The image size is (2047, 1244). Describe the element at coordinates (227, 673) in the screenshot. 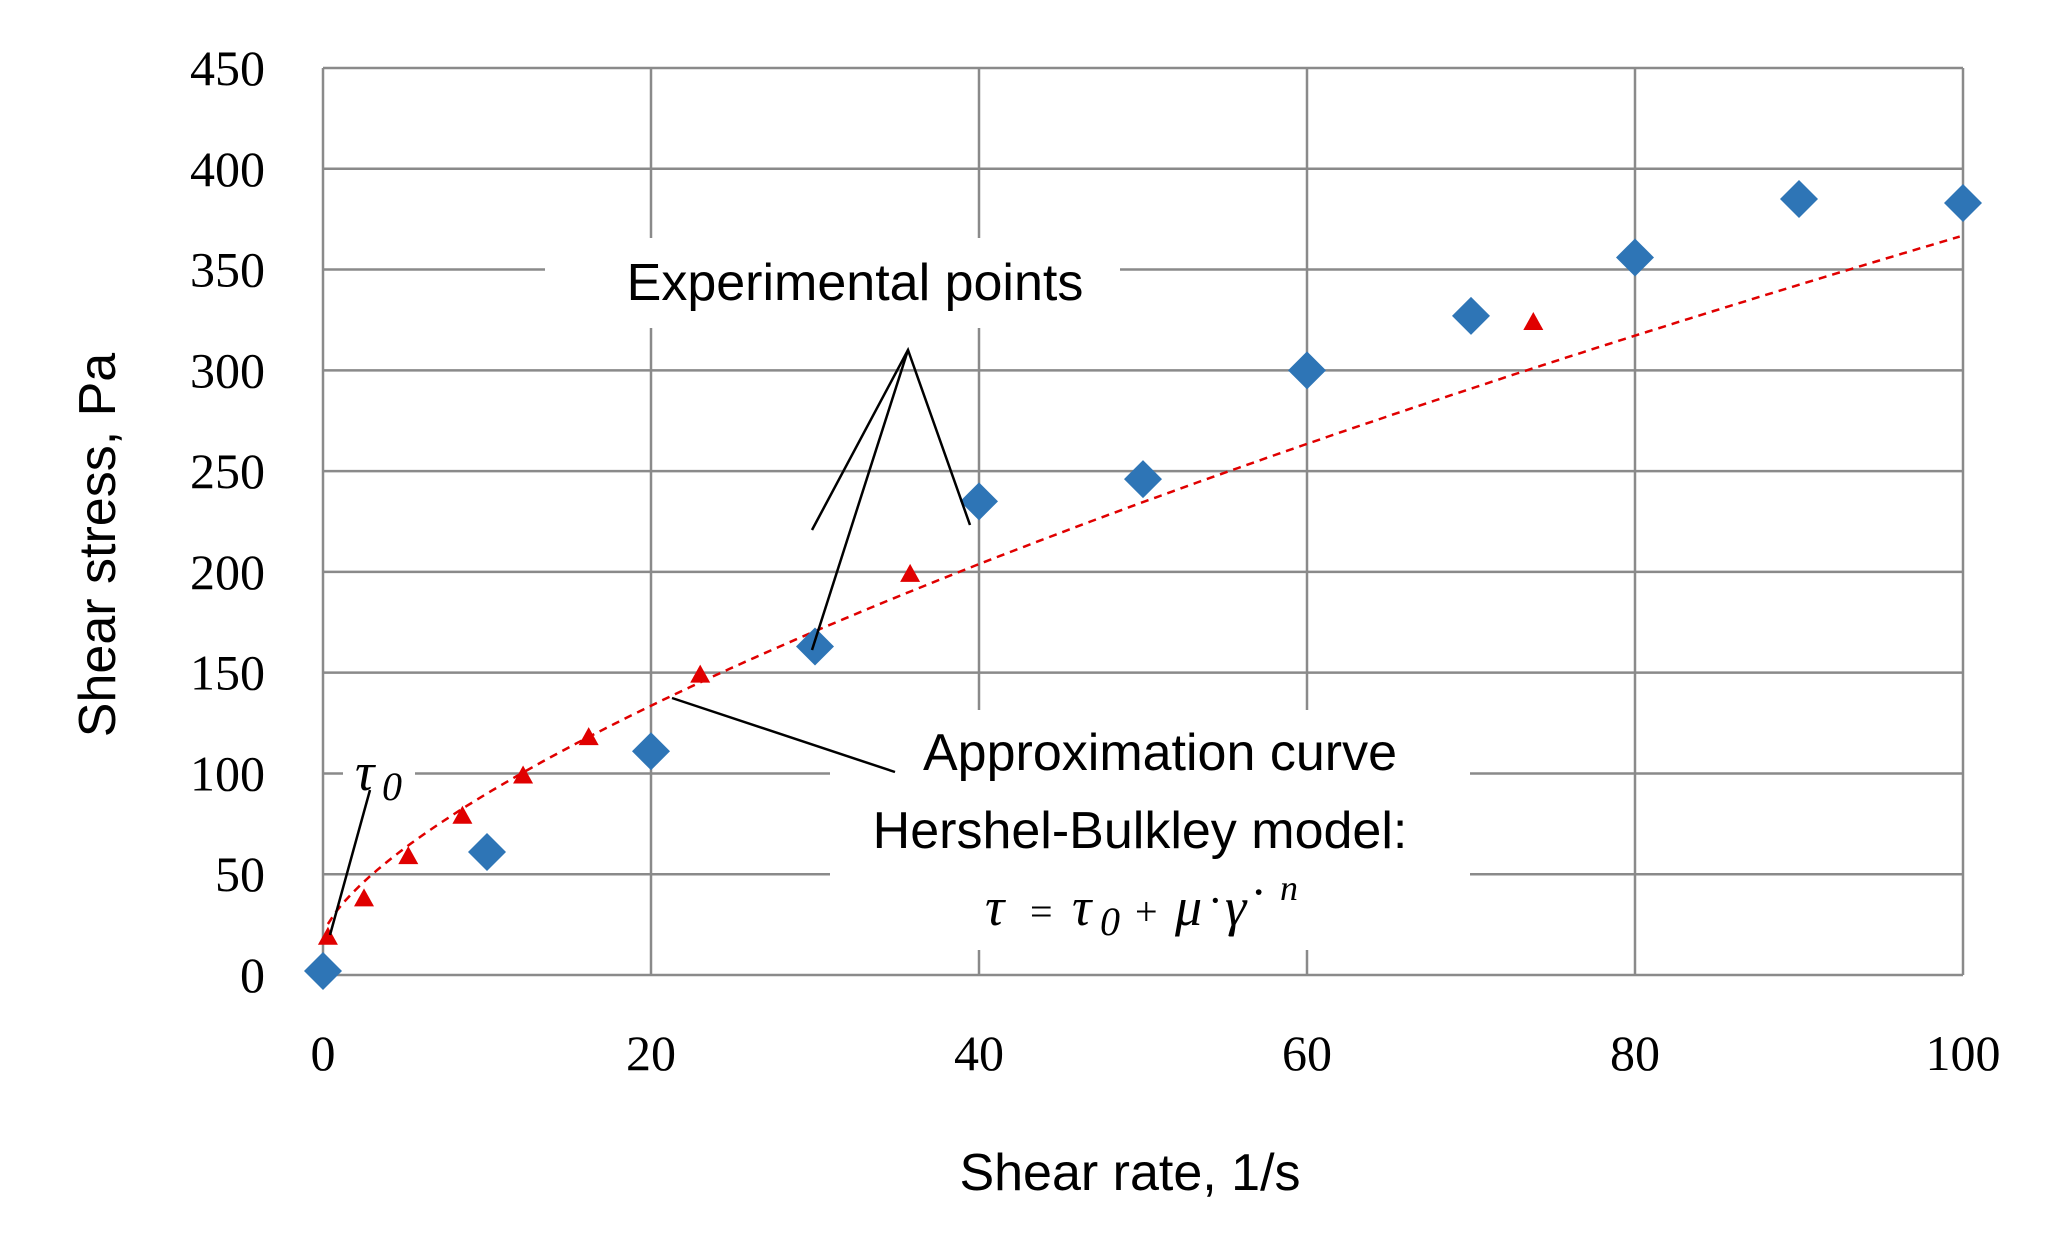

I see `y-tick-label: 150` at that location.